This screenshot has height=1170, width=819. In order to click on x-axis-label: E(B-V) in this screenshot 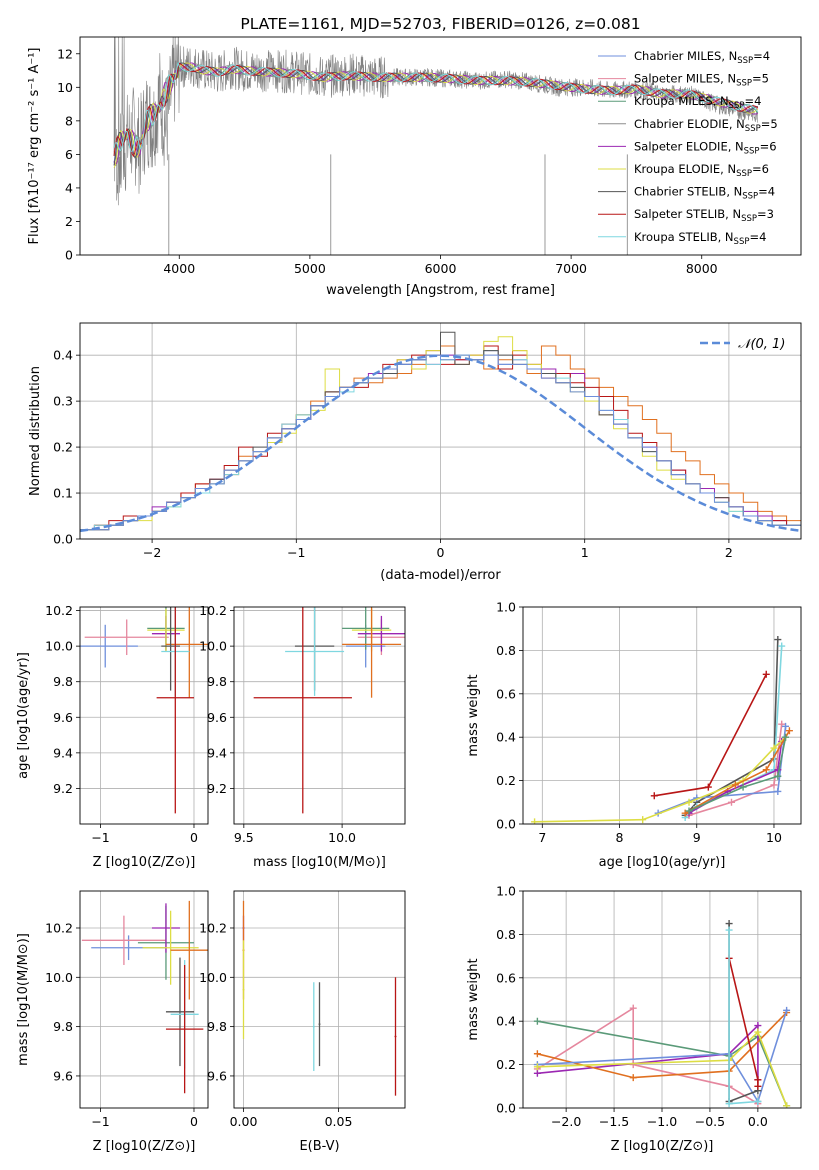, I will do `click(319, 1146)`.